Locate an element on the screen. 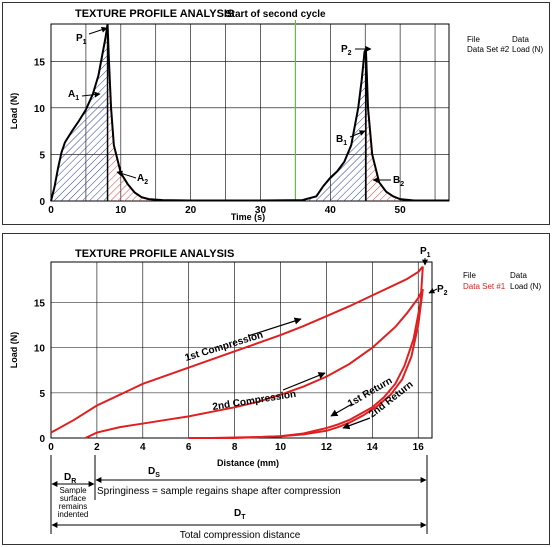 Image resolution: width=552 pixels, height=547 pixels. svg-text: B2 is located at coordinates (398, 181).